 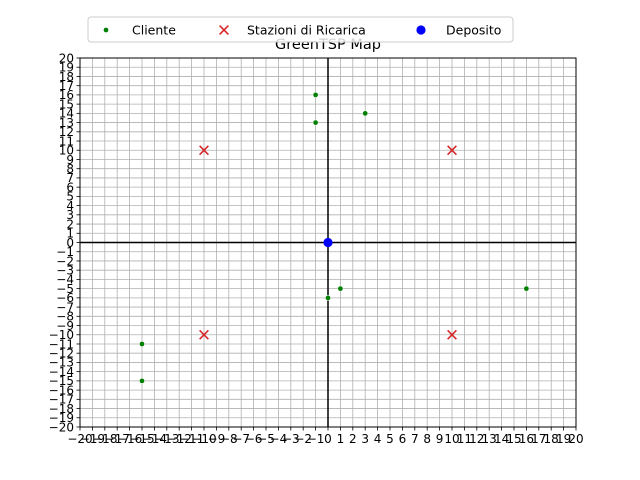 I want to click on x-tick-label: 6, so click(x=403, y=439).